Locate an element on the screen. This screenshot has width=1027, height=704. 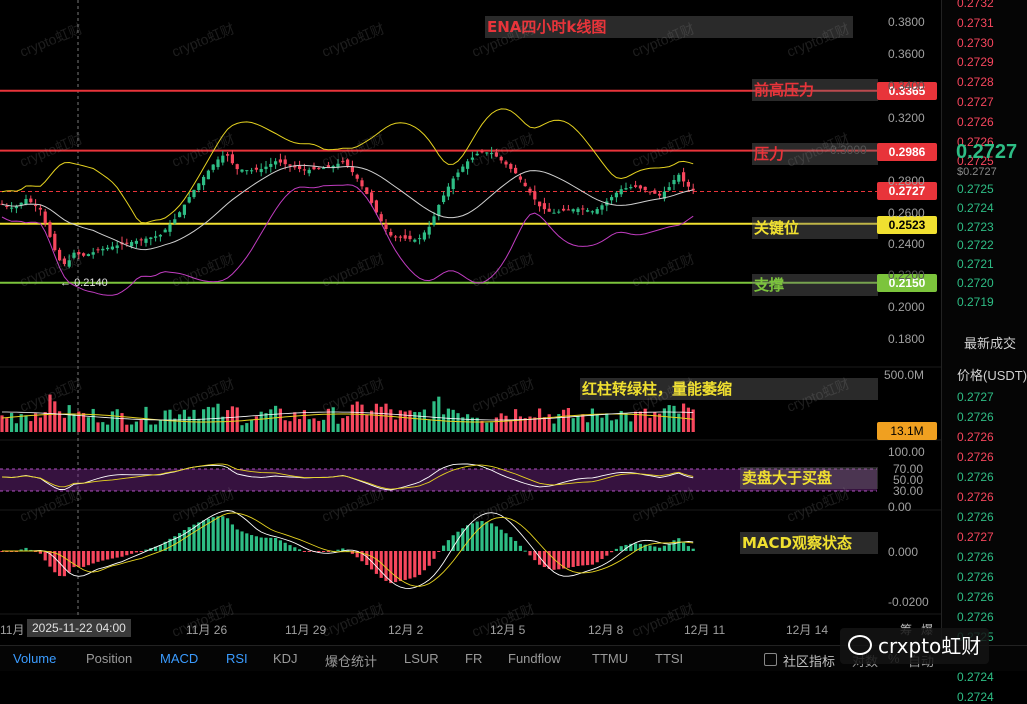
tab-rsi: RSI is located at coordinates (237, 658).